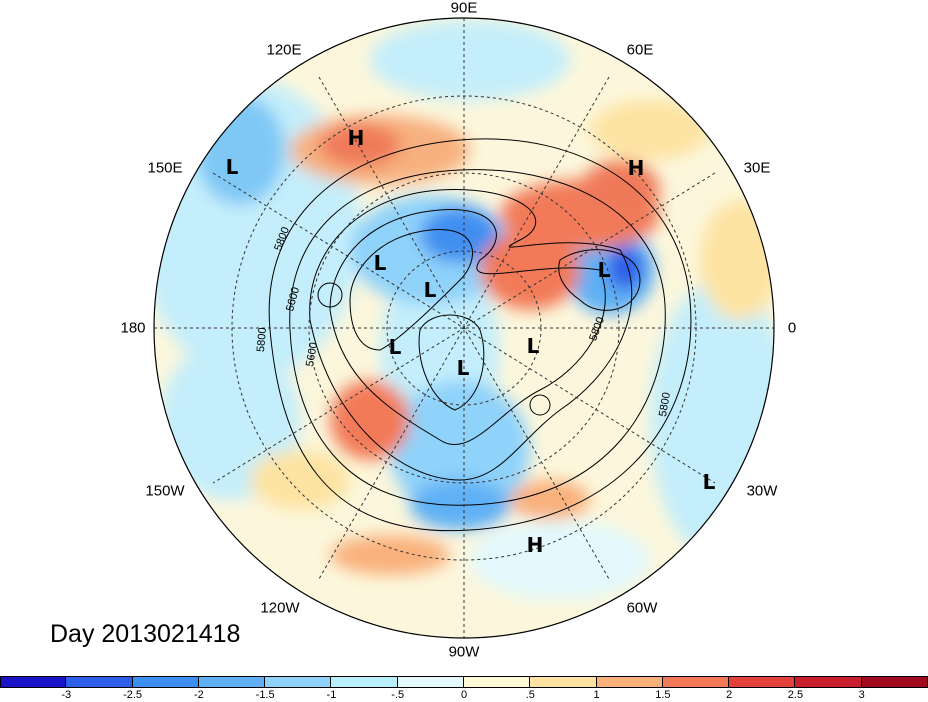  I want to click on colorbar-tick-label: 0, so click(464, 695).